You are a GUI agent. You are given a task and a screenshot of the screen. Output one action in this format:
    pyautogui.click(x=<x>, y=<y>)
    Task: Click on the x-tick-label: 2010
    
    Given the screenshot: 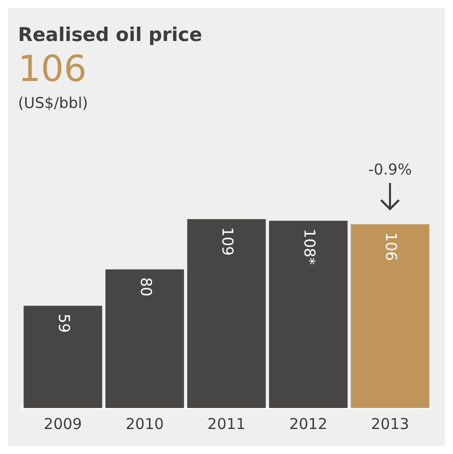 What is the action you would take?
    pyautogui.click(x=145, y=423)
    